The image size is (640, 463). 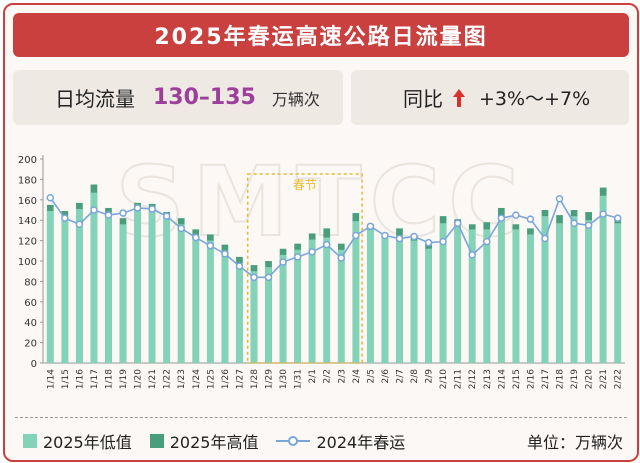 What do you see at coordinates (531, 379) in the screenshot?
I see `x-tick-label: 2/16` at bounding box center [531, 379].